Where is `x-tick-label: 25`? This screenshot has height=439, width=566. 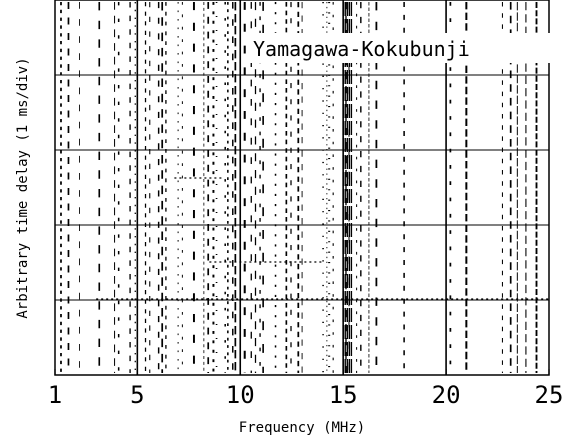 x-tick-label: 25 is located at coordinates (549, 395).